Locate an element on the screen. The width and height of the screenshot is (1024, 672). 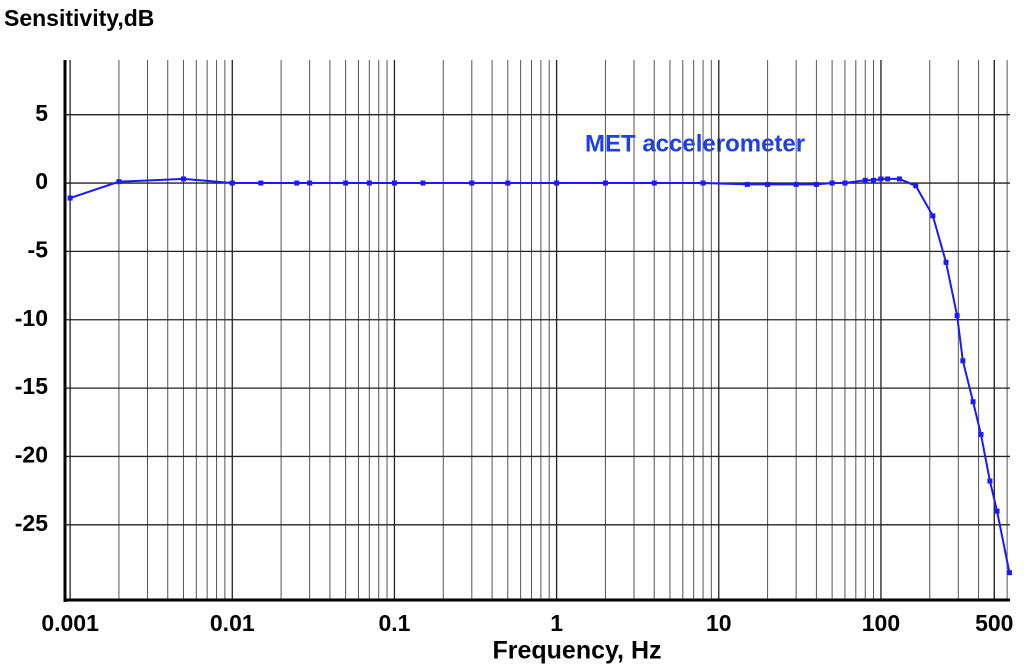
y-axis-label: Sensitivity,dB is located at coordinates (79, 18).